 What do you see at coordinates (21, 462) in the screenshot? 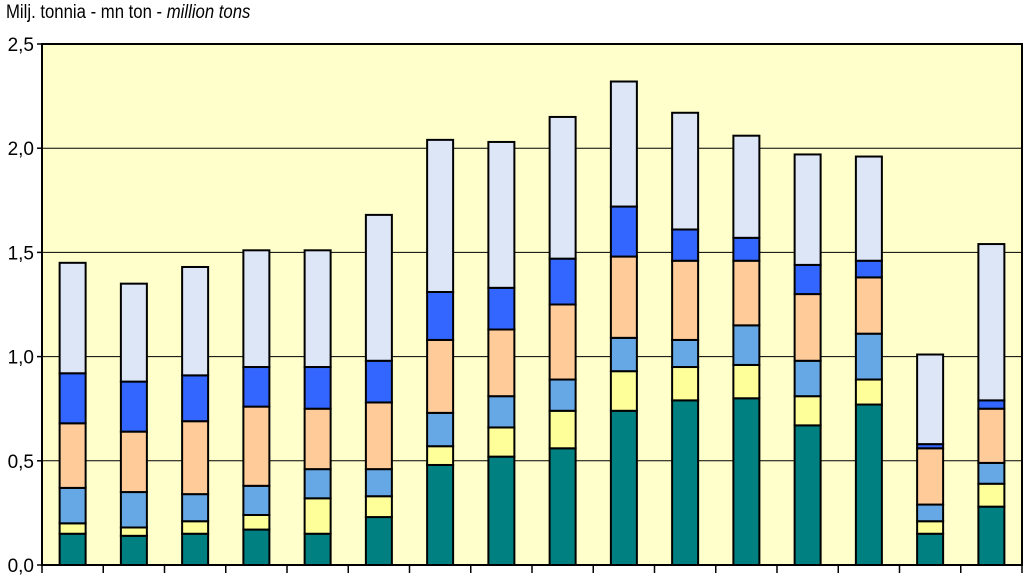
I see `y-tick-label: 0,5` at bounding box center [21, 462].